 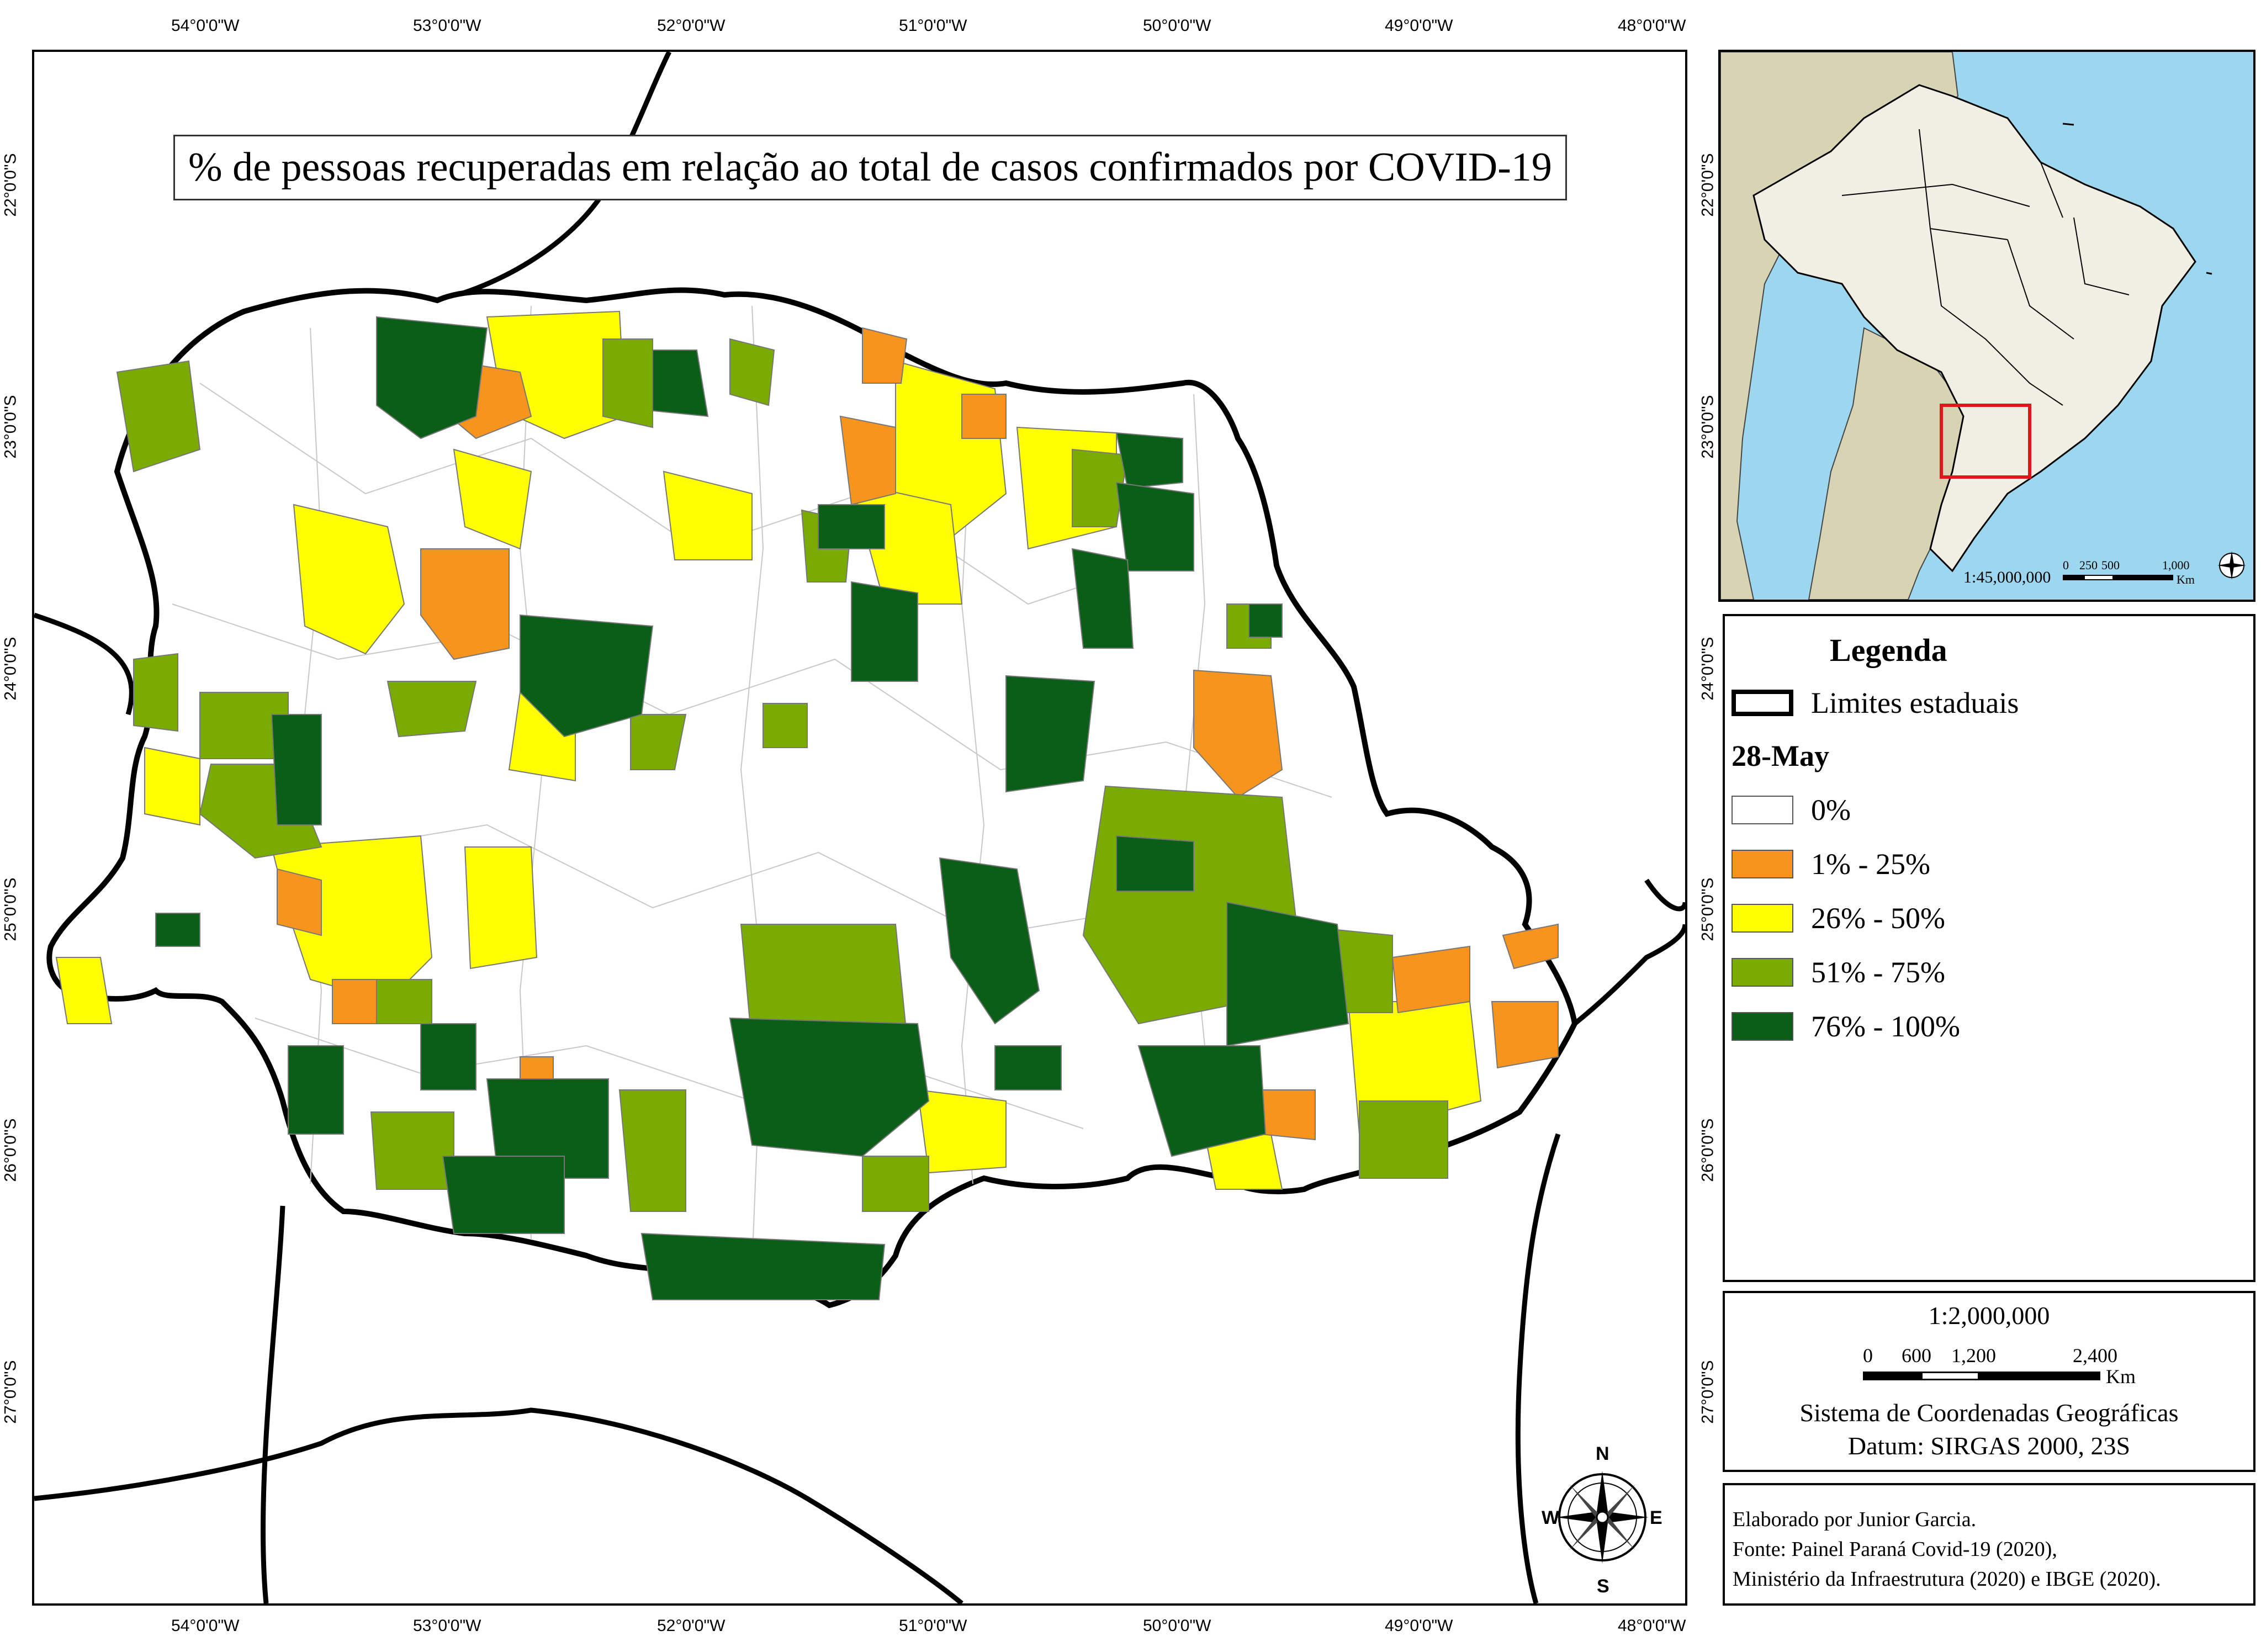 What do you see at coordinates (447, 1626) in the screenshot?
I see `longitude-label-bottom: 53°0'0"W` at bounding box center [447, 1626].